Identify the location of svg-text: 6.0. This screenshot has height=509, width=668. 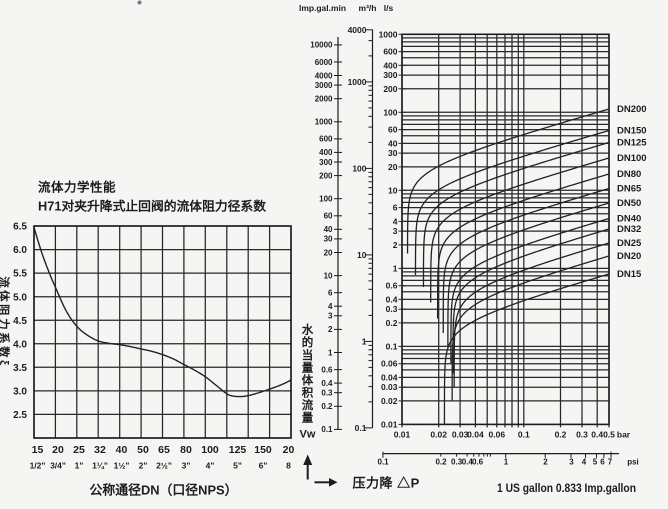
(20, 250).